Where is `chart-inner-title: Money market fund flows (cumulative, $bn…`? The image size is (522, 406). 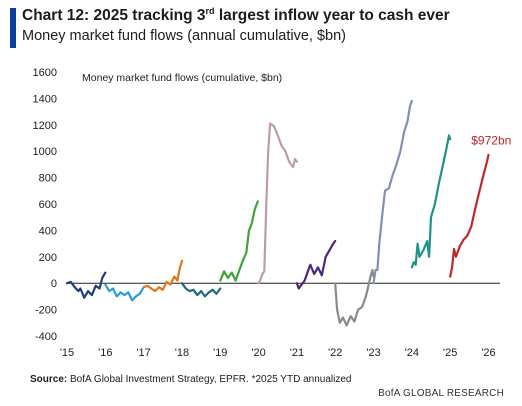
chart-inner-title: Money market fund flows (cumulative, $bn… is located at coordinates (182, 78).